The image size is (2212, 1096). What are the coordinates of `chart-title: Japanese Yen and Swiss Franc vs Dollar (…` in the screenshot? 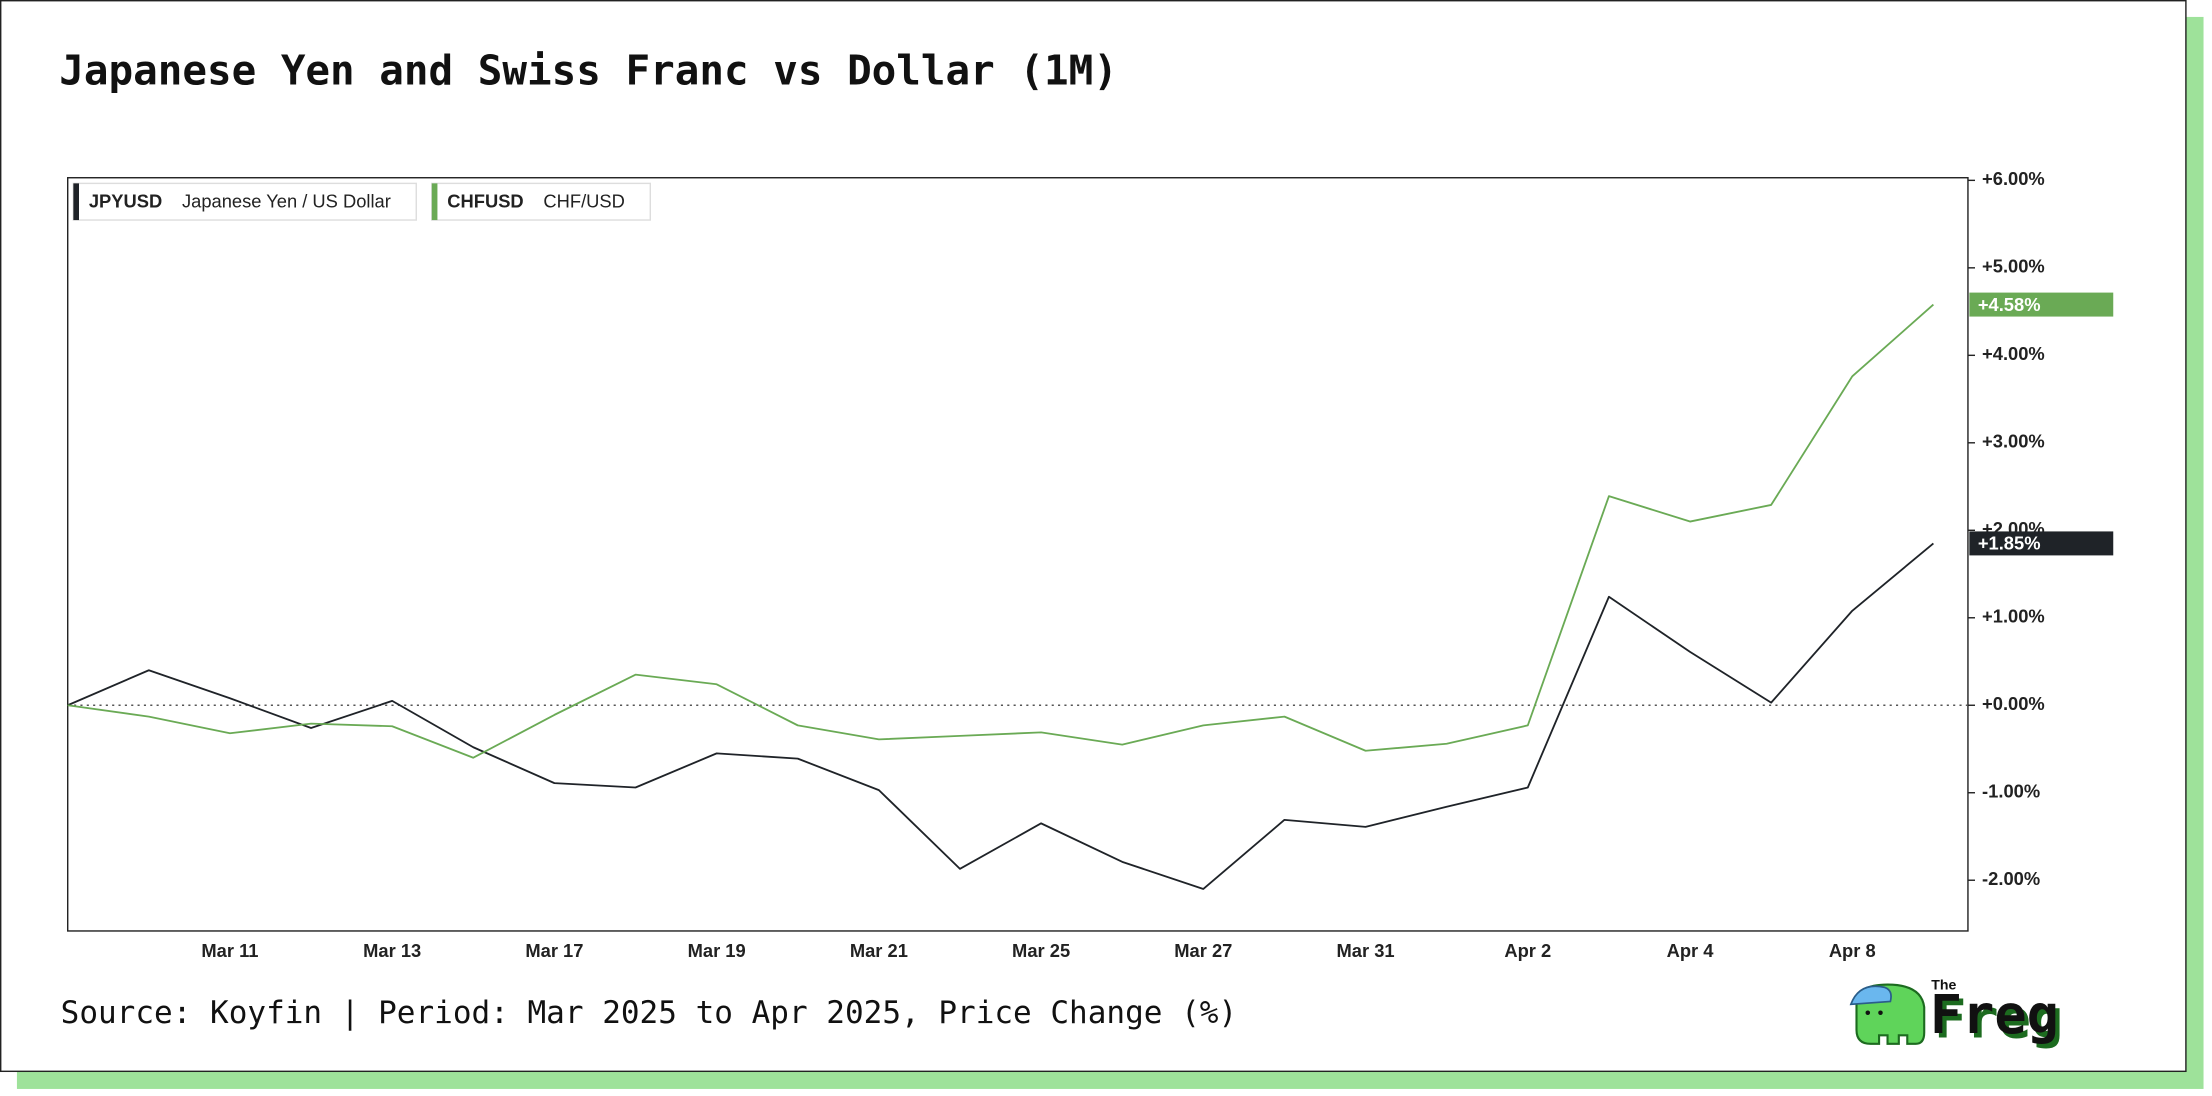 It's located at (588, 70).